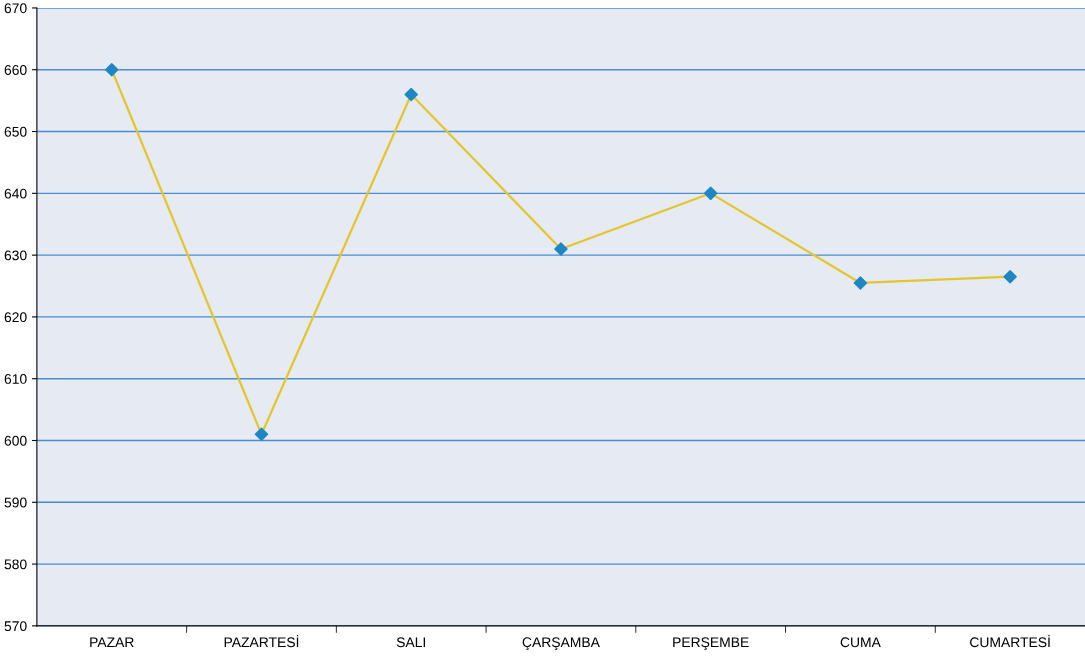 The width and height of the screenshot is (1085, 663). I want to click on x-tick-label: PAZAR, so click(112, 642).